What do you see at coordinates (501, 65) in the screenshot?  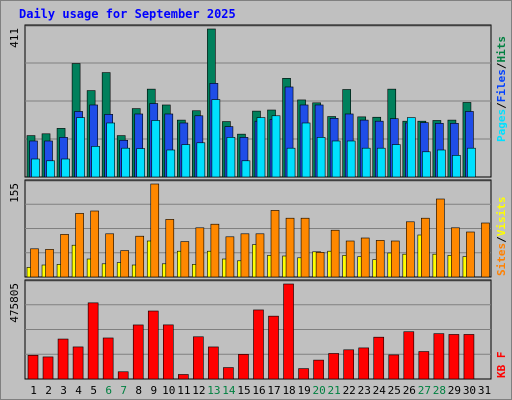 I see `legend-hits_files_pages-item-3: /` at bounding box center [501, 65].